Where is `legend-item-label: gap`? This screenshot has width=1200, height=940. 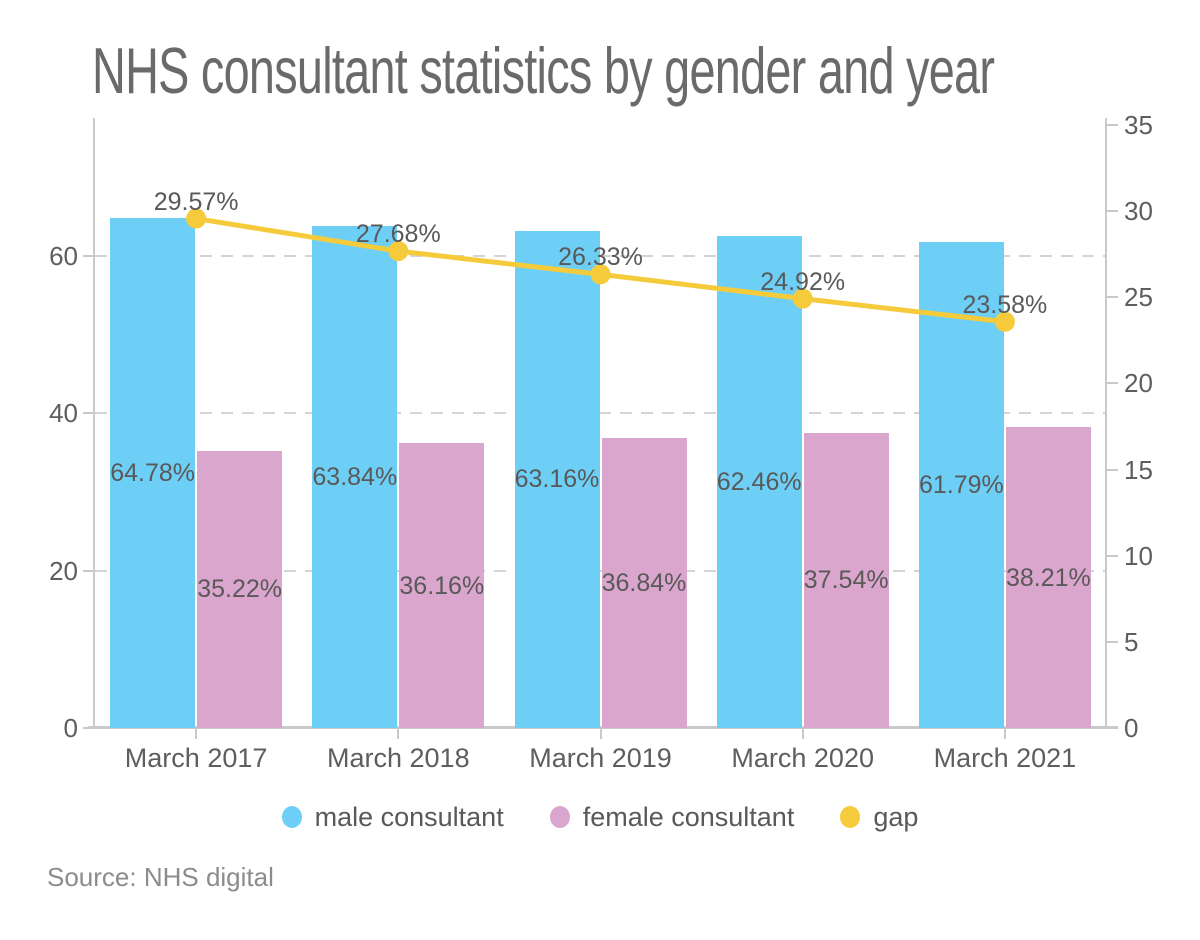
legend-item-label: gap is located at coordinates (896, 817).